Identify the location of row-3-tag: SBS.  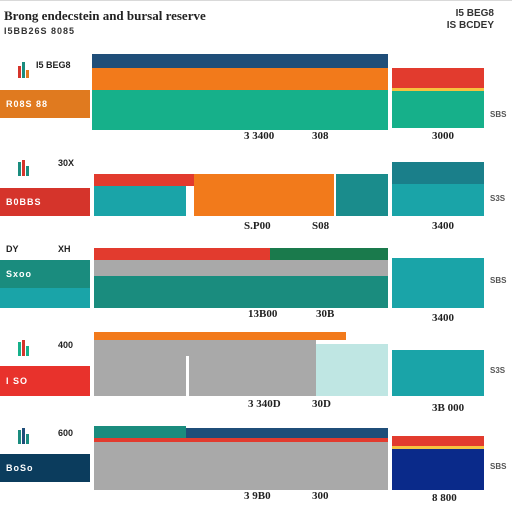
(498, 280).